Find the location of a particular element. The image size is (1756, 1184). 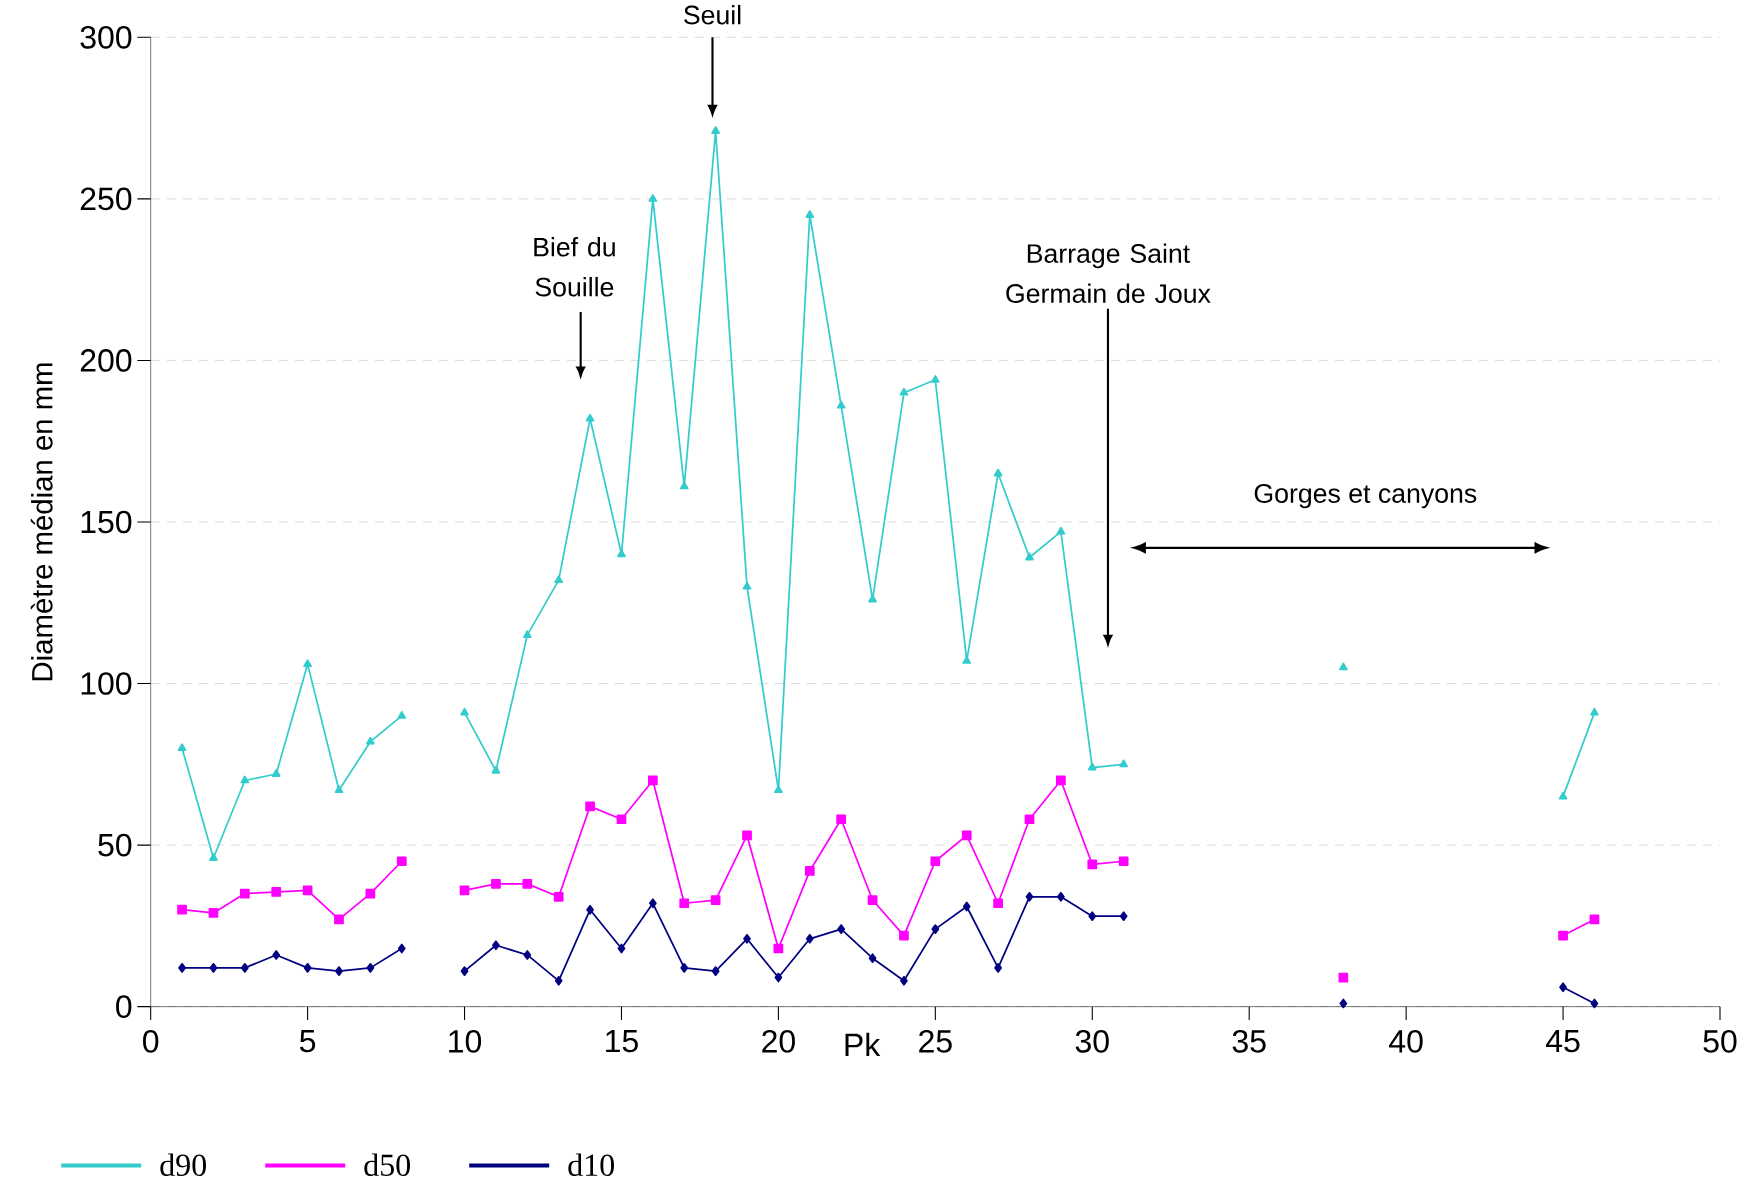

text: Seuil is located at coordinates (712, 14).